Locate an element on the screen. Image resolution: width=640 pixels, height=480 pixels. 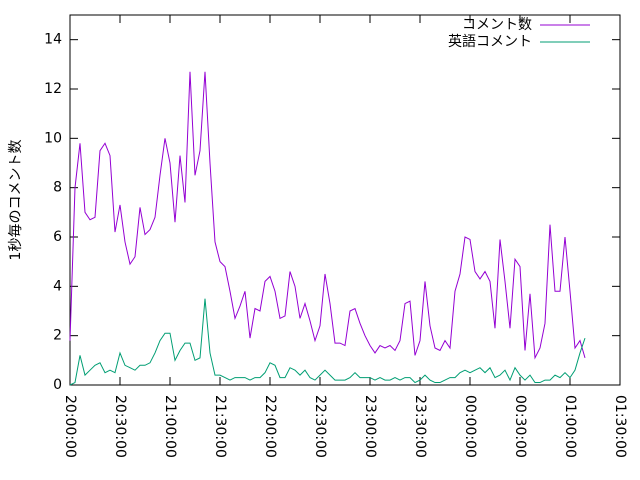
y-tick-label: 4 is located at coordinates (57, 286).